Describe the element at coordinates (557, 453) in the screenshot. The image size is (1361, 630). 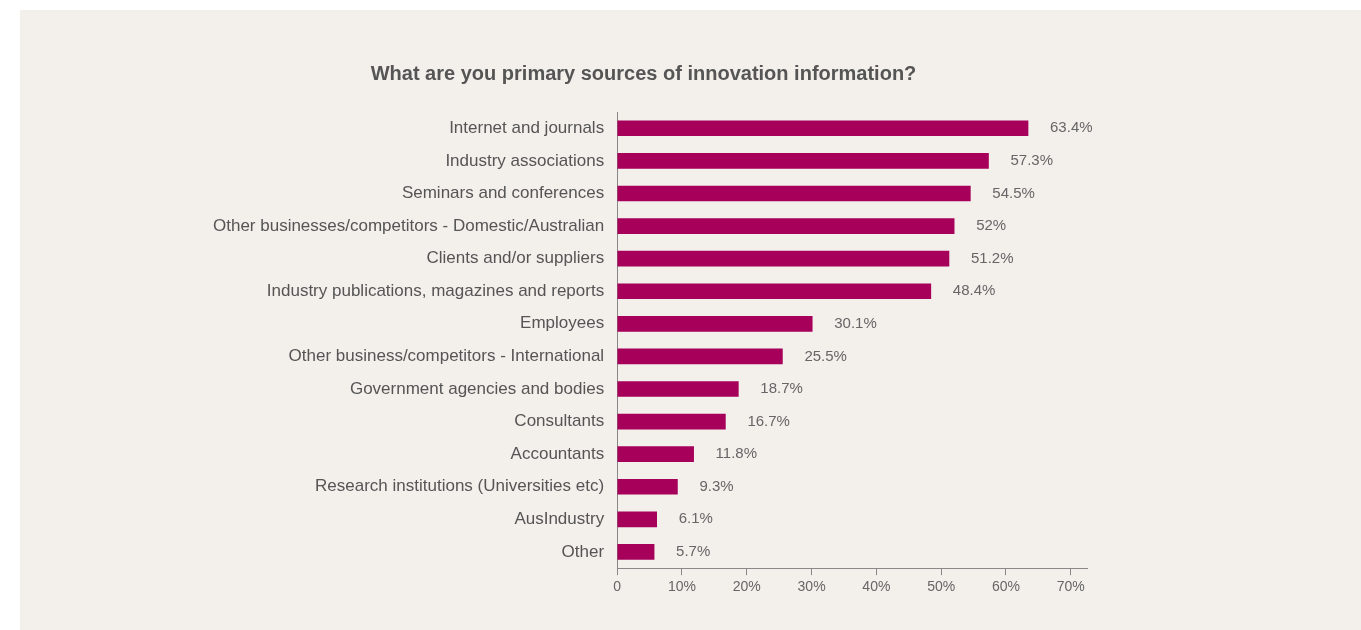
I see `y-tick-label: Accountants` at that location.